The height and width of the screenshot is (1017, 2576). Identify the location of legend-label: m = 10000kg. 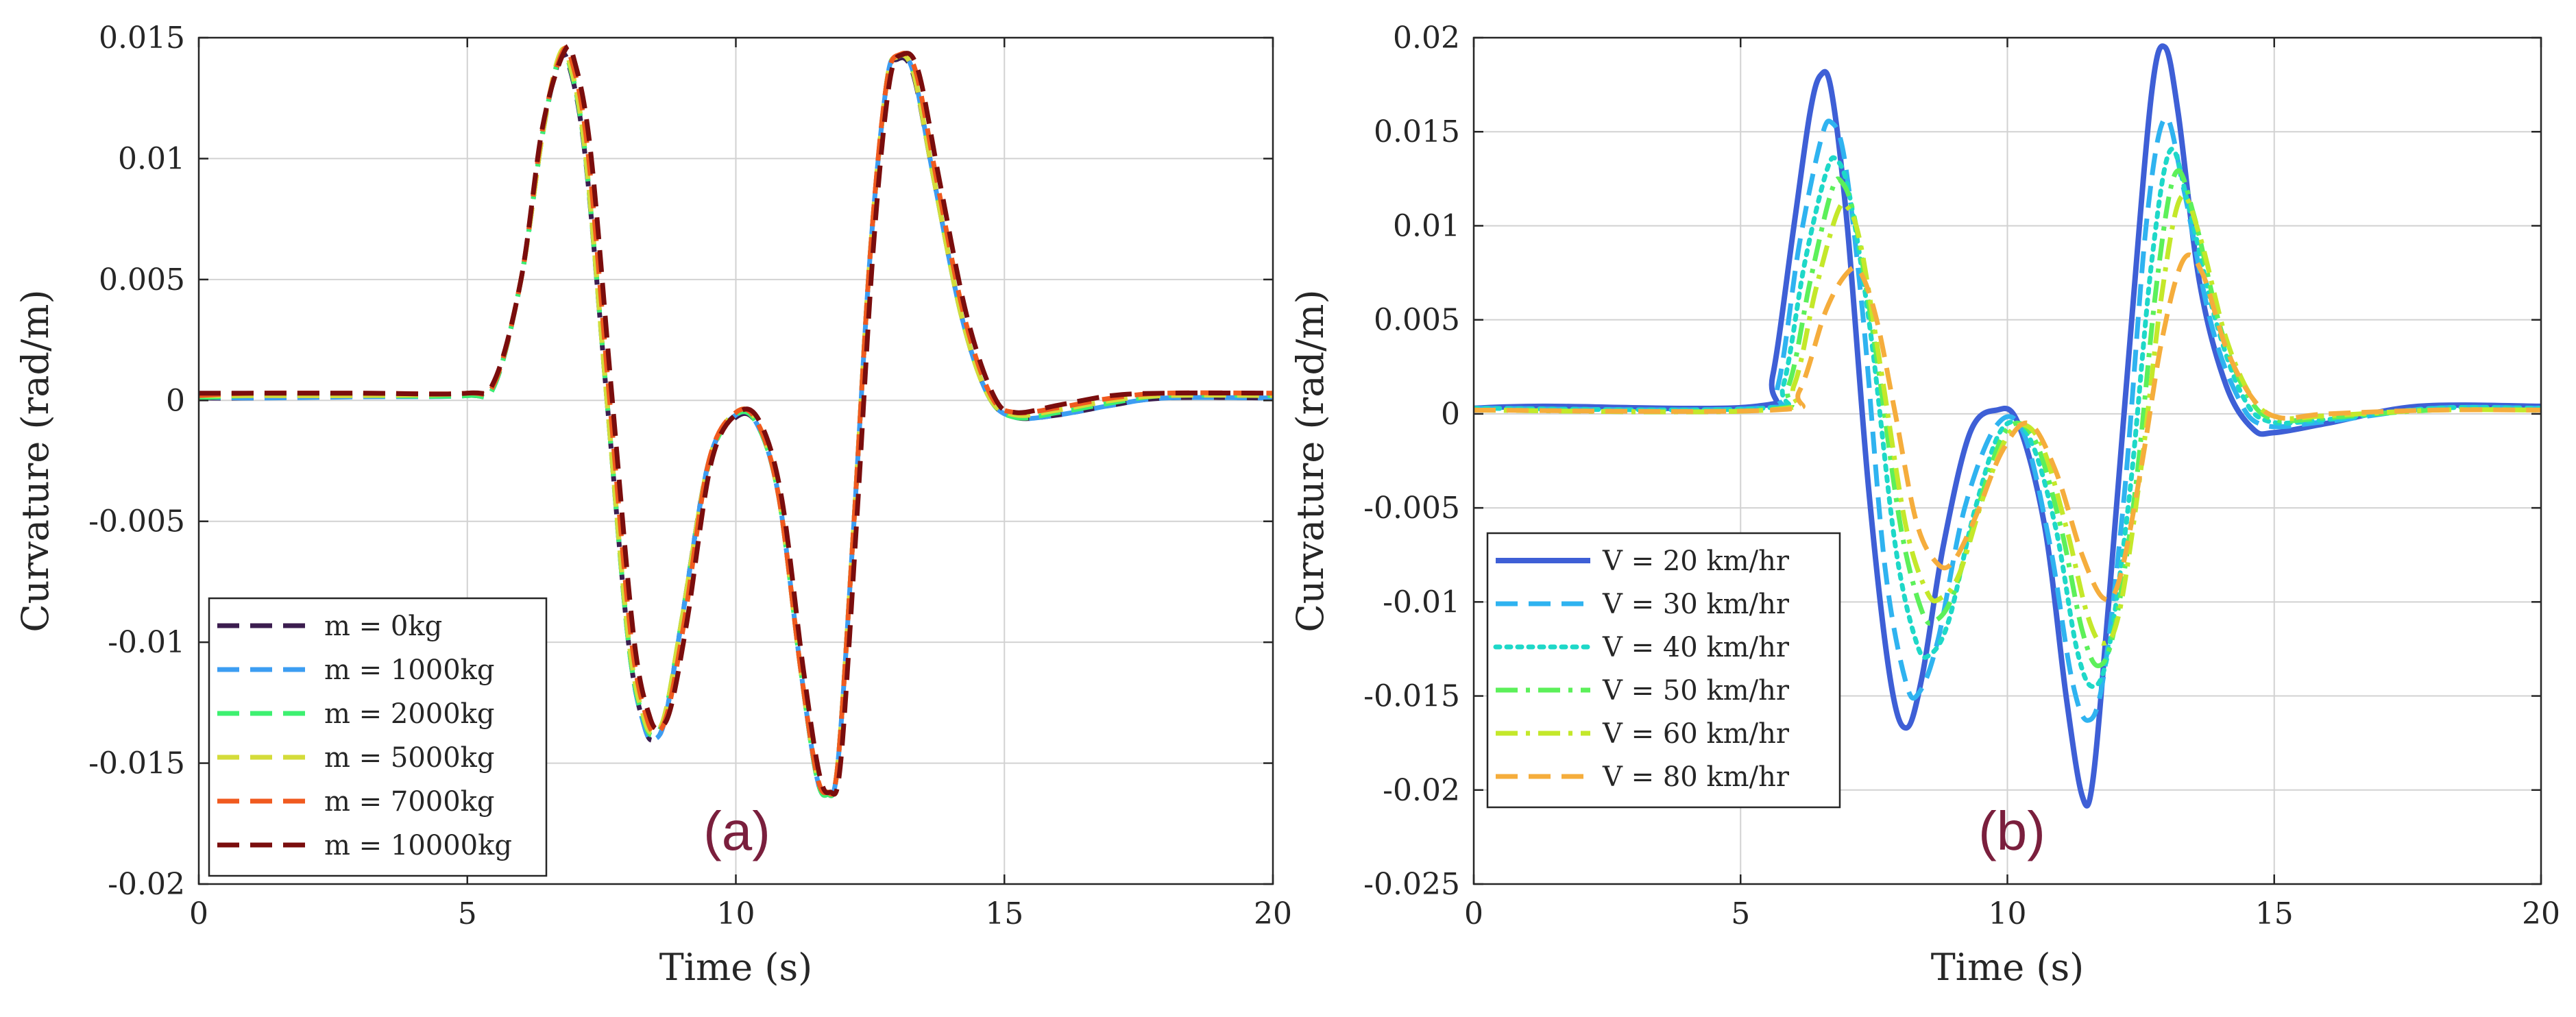
(418, 846).